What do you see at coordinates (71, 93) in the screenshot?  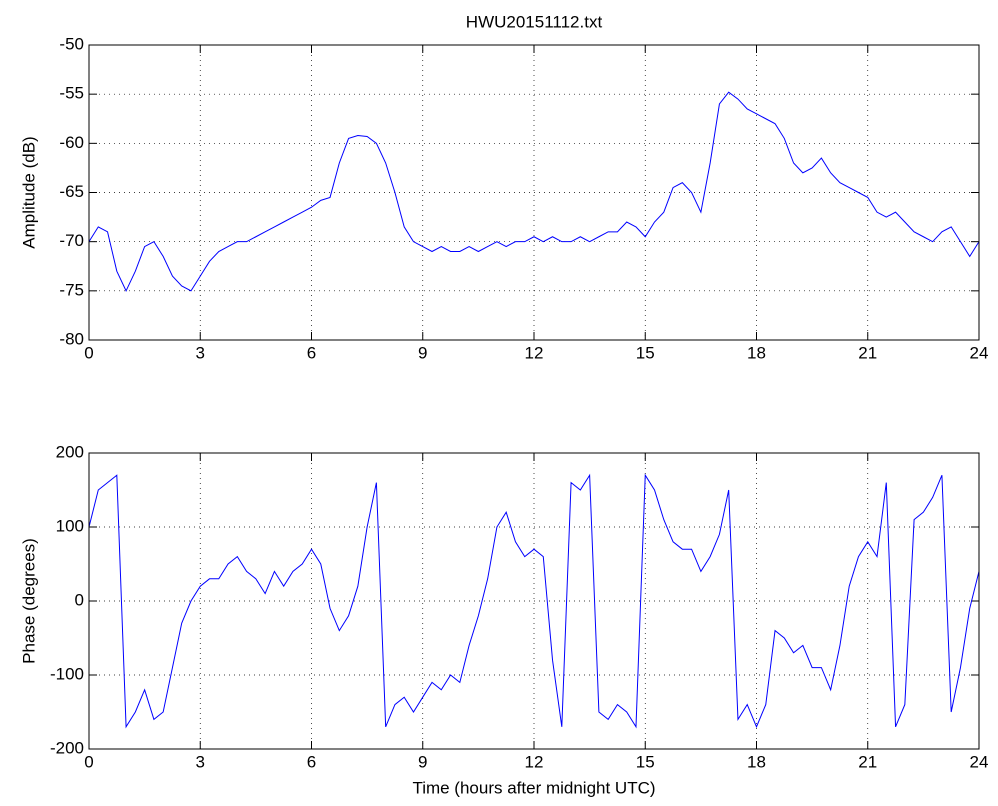 I see `y-tick-label: -55` at bounding box center [71, 93].